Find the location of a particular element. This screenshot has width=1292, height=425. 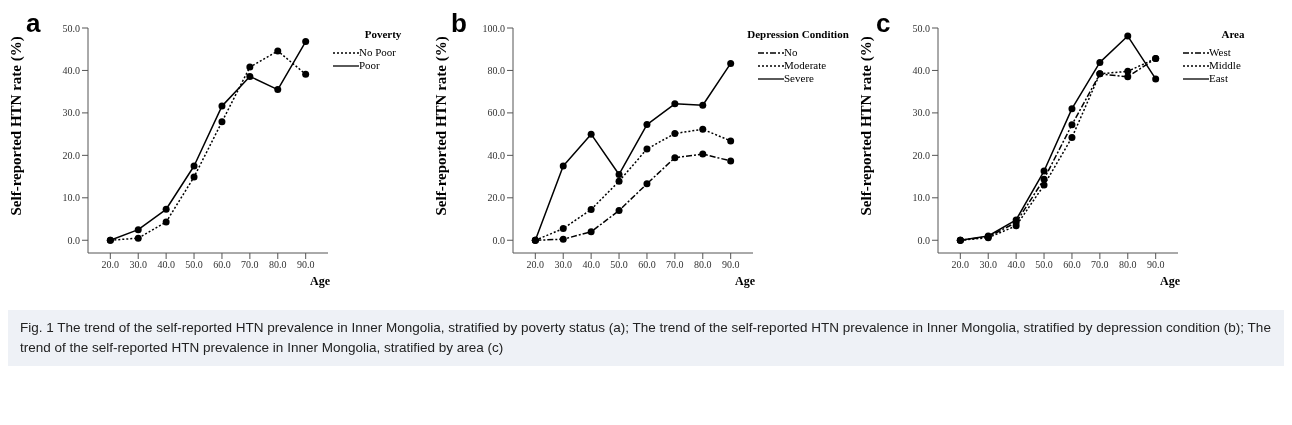

legend-label: East is located at coordinates (1218, 78).